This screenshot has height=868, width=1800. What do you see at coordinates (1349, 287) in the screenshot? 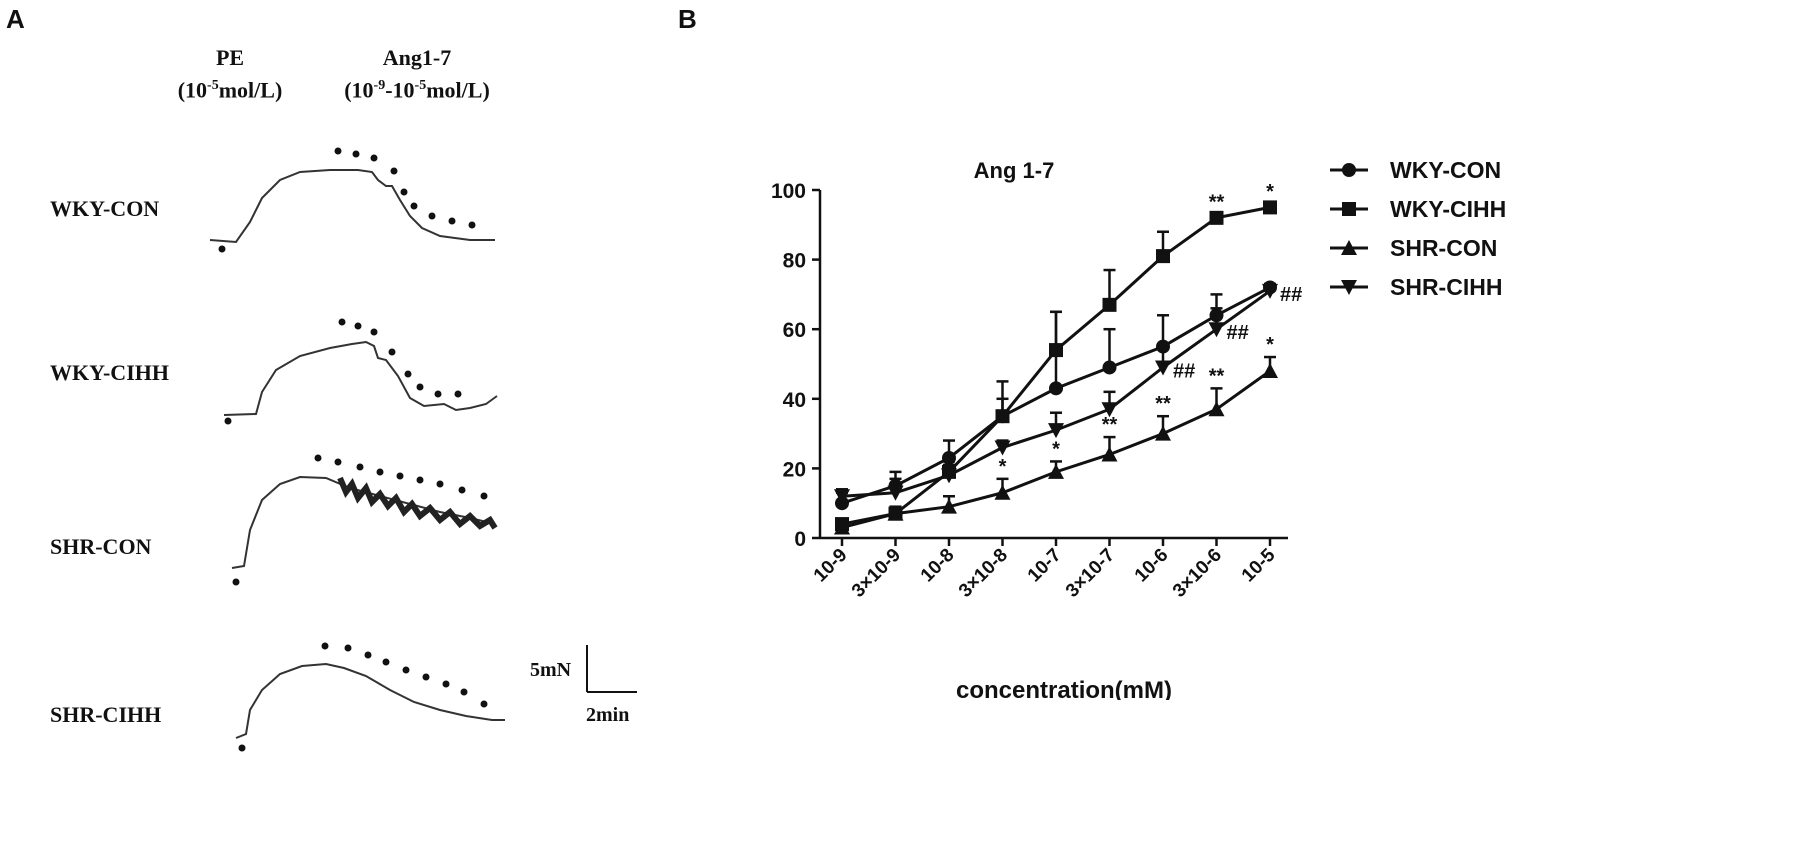
I see `legend-marker-shr-cihh` at bounding box center [1349, 287].